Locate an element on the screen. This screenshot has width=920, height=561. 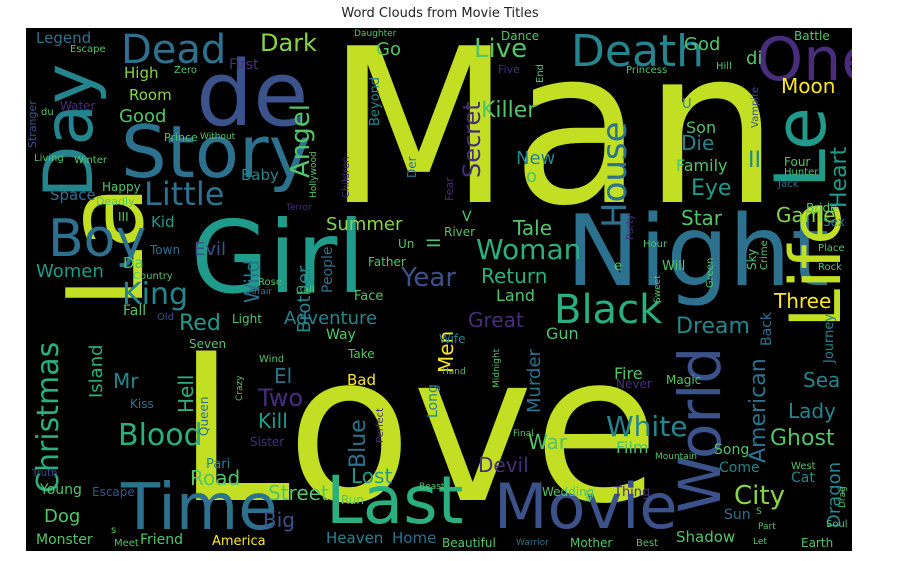
cloud-word: Part is located at coordinates (767, 527).